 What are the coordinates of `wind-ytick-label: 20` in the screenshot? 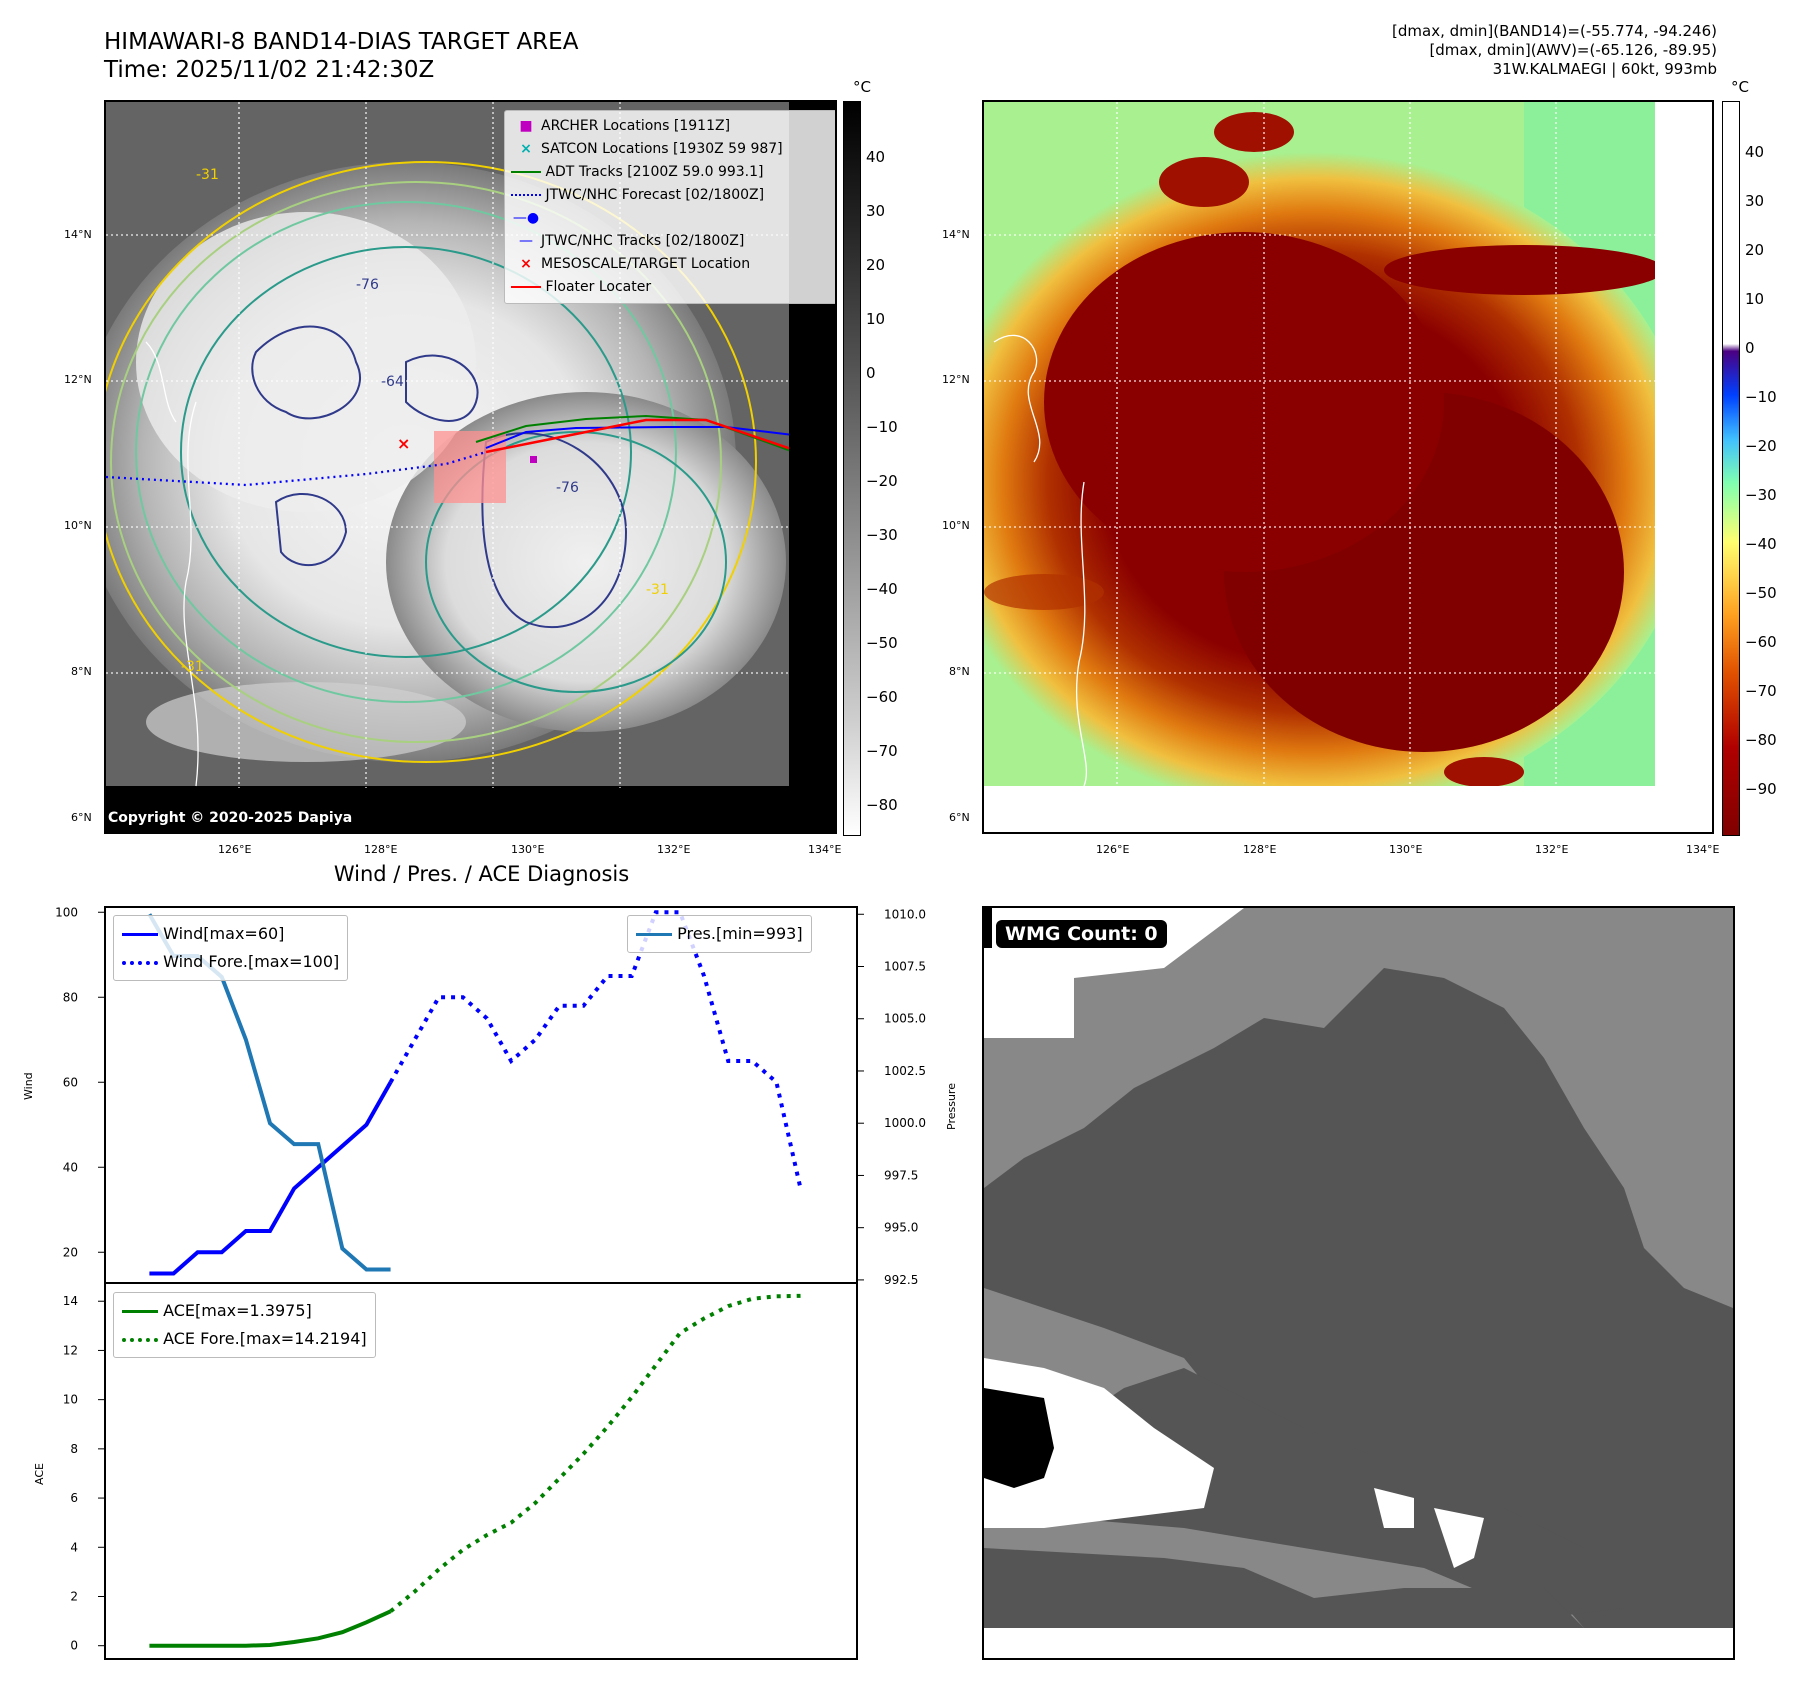 It's located at (70, 1252).